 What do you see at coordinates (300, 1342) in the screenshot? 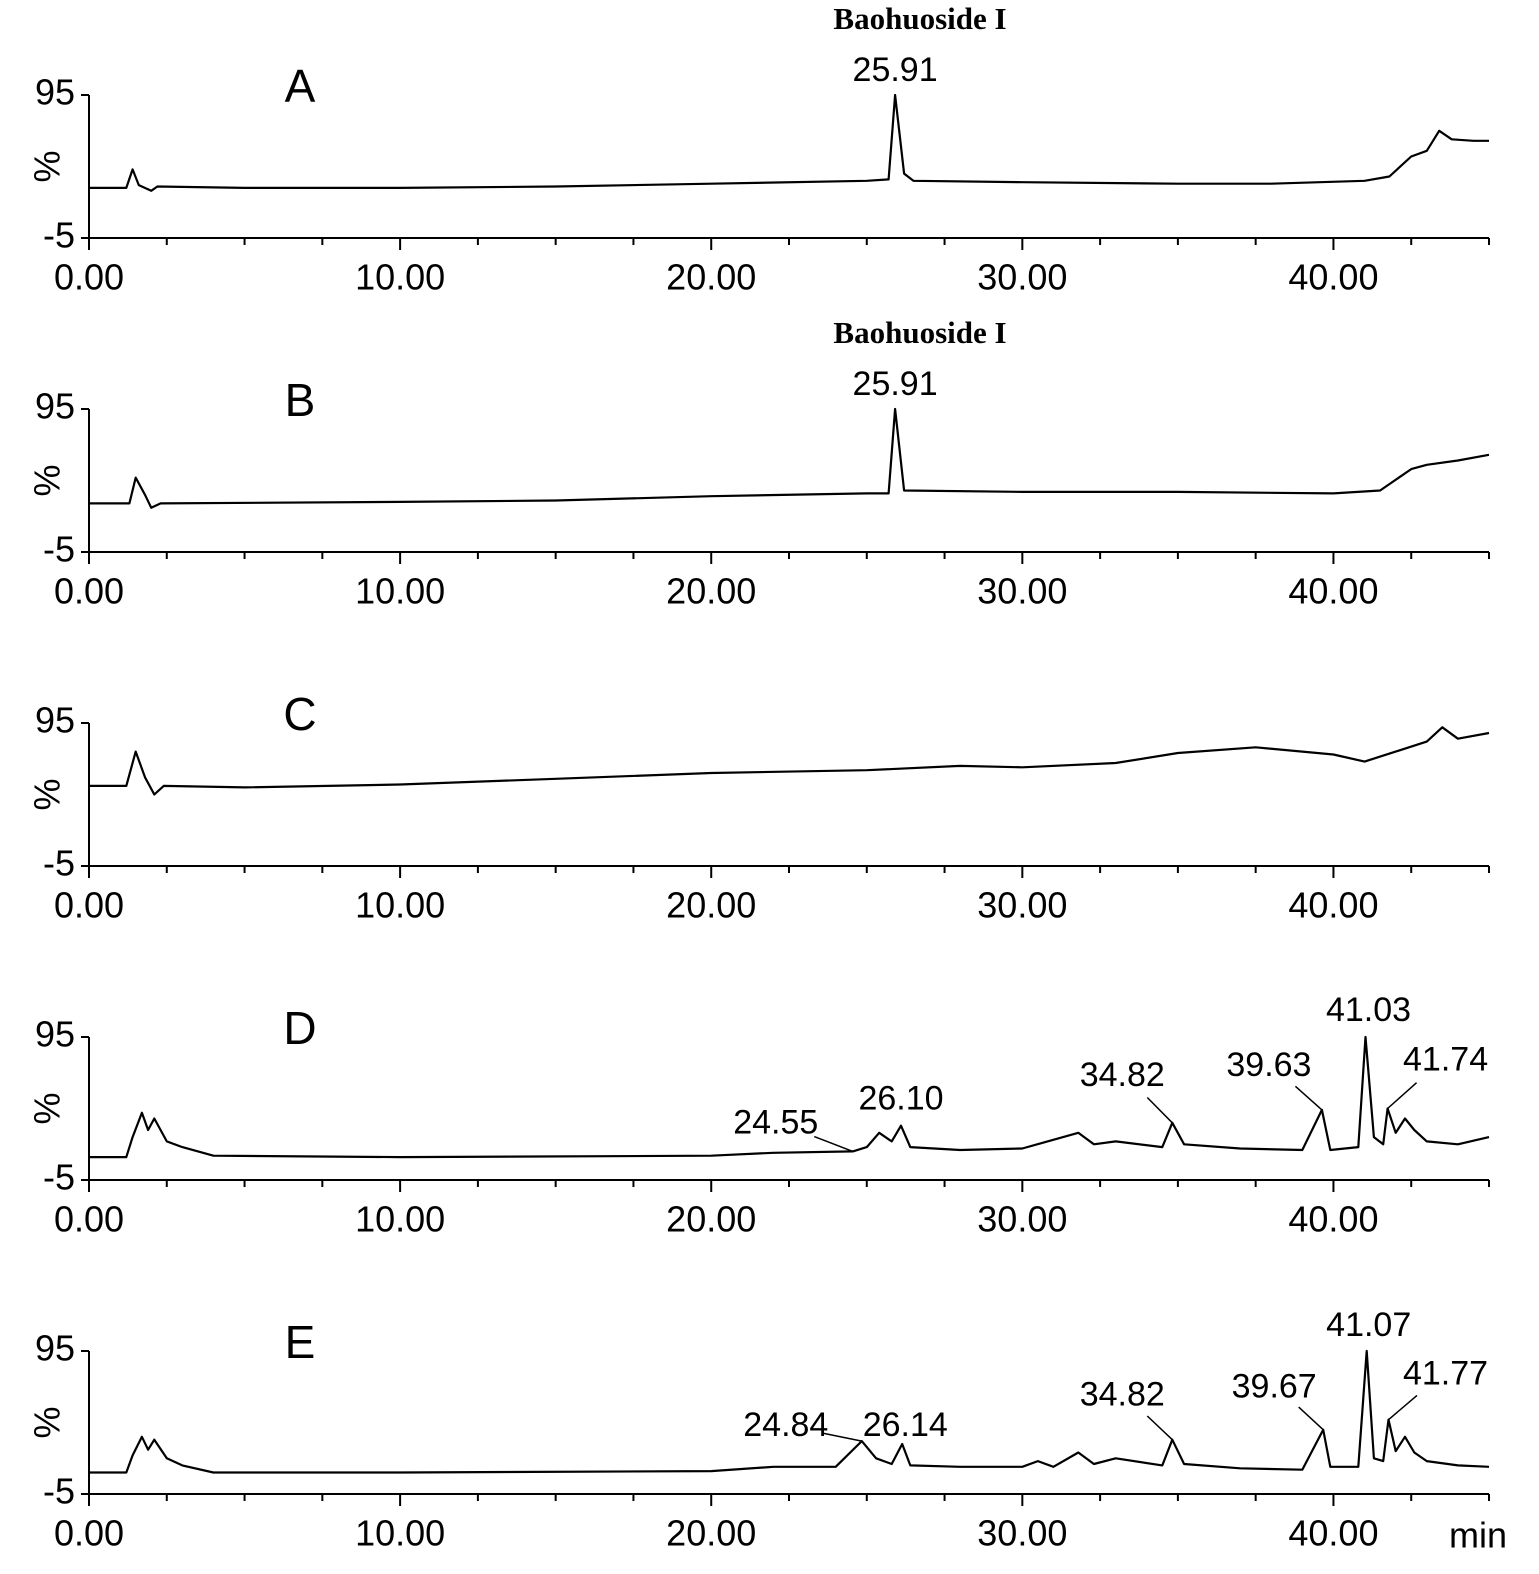
I see `panel-label: E` at bounding box center [300, 1342].